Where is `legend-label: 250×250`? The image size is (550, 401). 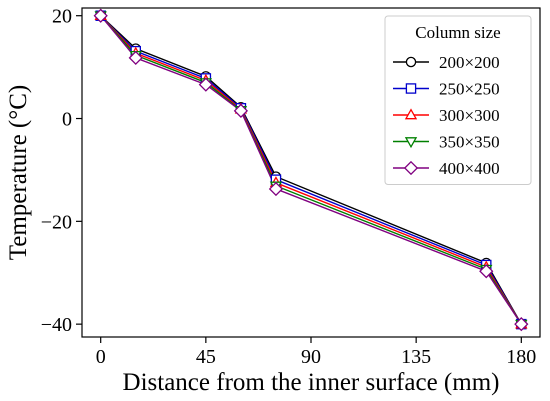 legend-label: 250×250 is located at coordinates (469, 89).